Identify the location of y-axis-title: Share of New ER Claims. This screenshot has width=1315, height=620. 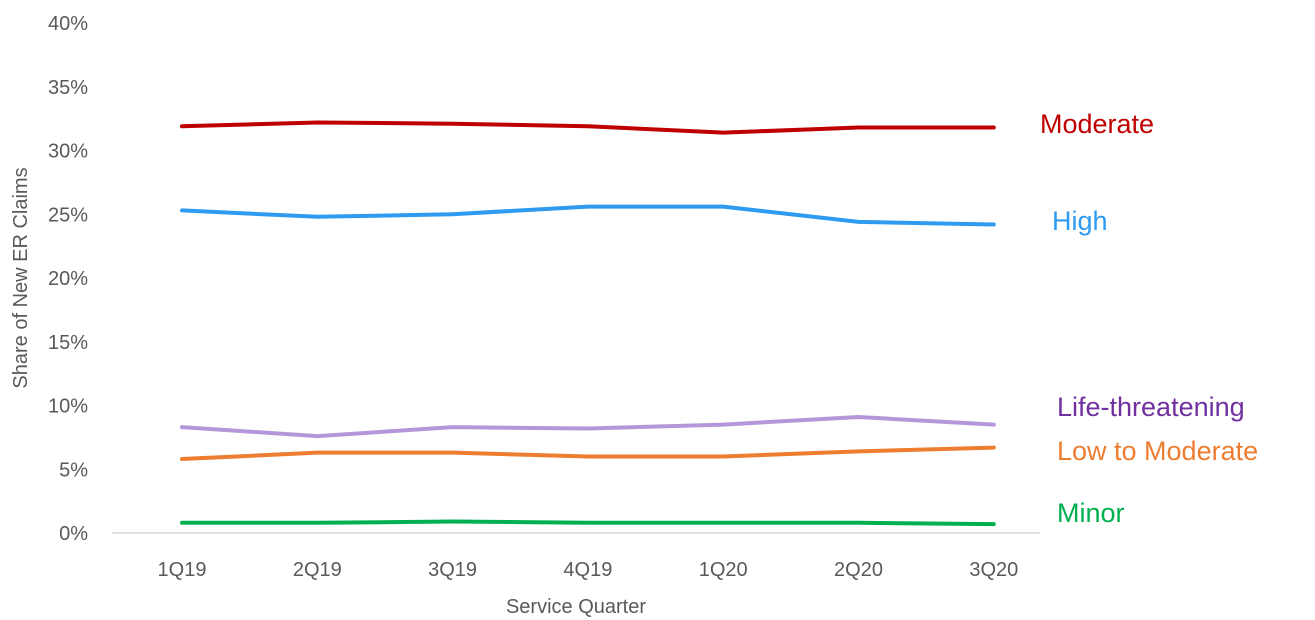
(21, 277).